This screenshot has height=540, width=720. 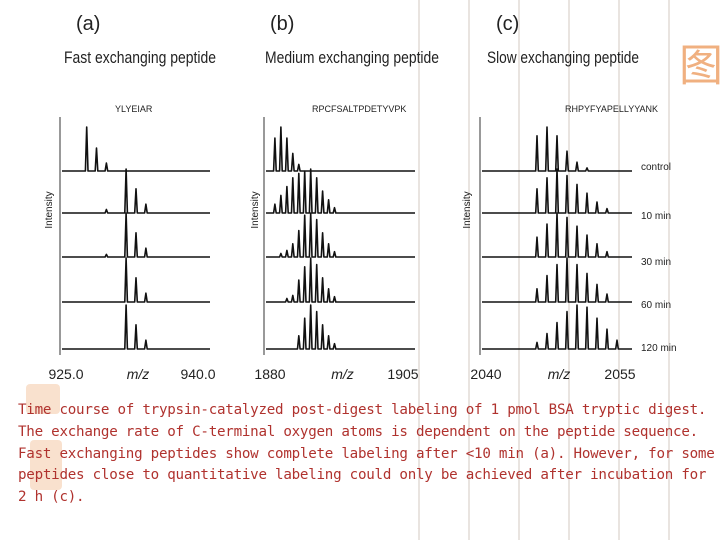 What do you see at coordinates (619, 374) in the screenshot?
I see `x-tick-label: 2055` at bounding box center [619, 374].